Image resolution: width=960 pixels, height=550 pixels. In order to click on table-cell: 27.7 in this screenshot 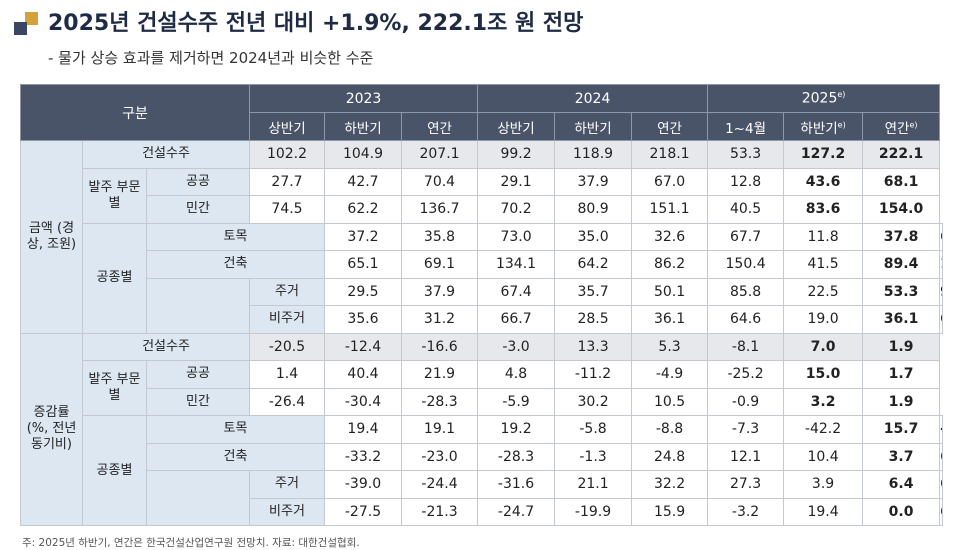, I will do `click(287, 181)`.